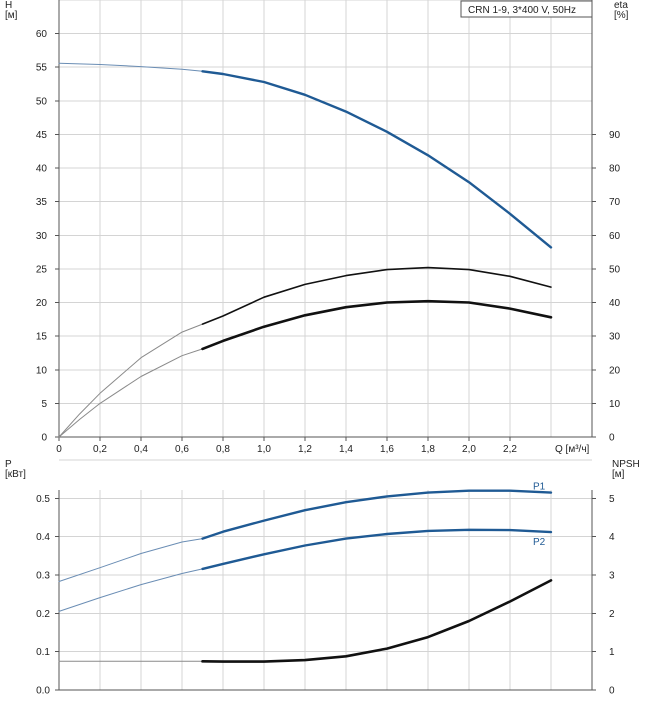 This screenshot has width=658, height=705. Describe the element at coordinates (469, 449) in the screenshot. I see `x-tick-label: 2,0` at that location.